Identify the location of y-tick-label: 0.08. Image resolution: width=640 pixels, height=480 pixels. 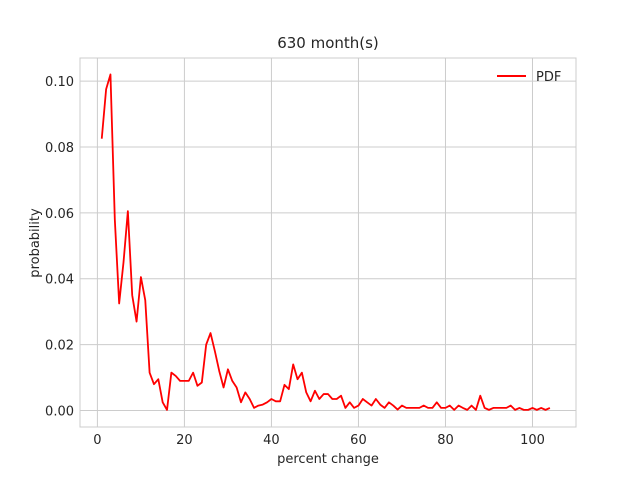
(59, 148).